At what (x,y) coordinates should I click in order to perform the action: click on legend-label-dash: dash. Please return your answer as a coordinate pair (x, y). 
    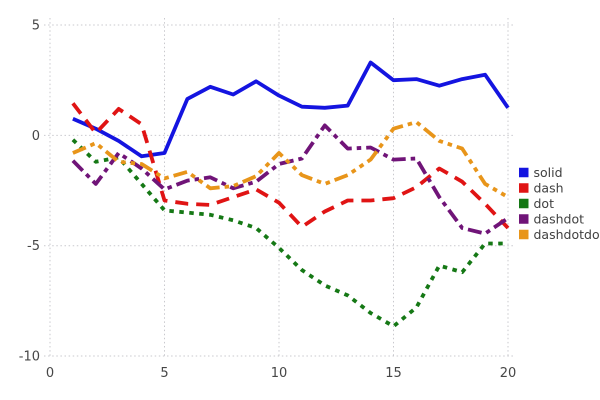
    Looking at the image, I should click on (549, 187).